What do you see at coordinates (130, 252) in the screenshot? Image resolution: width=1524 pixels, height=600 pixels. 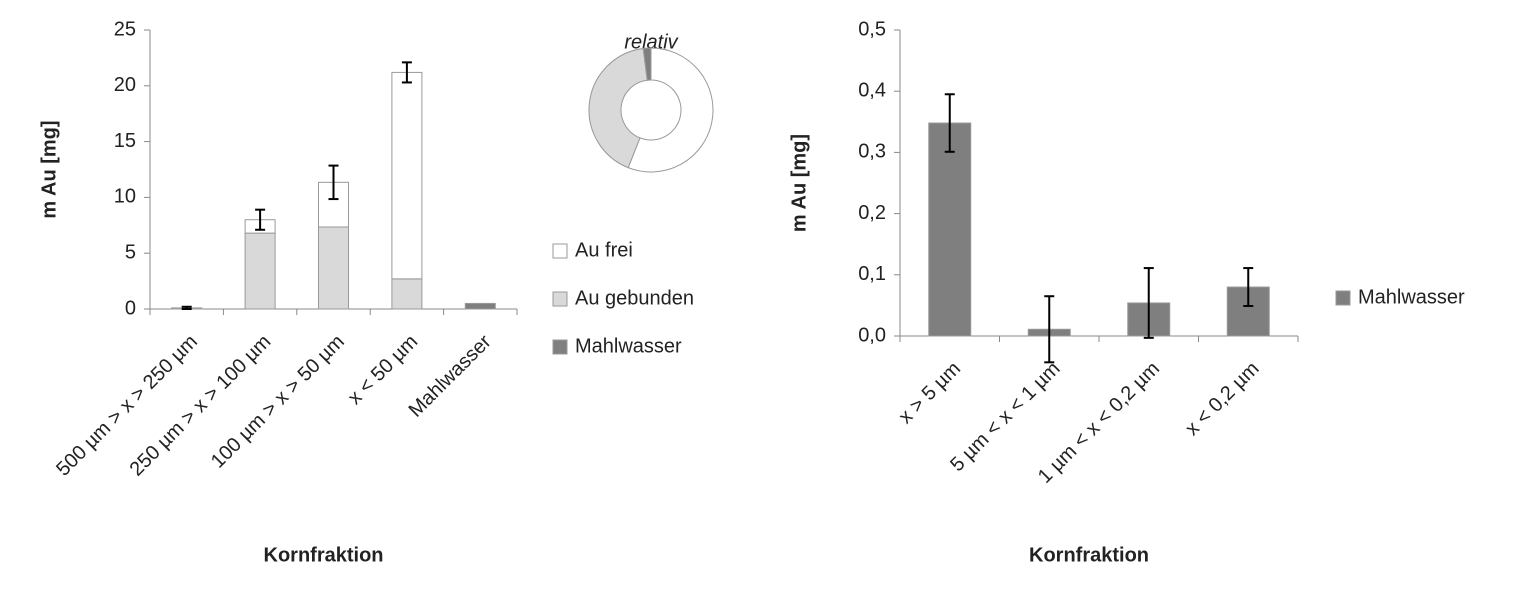 I see `y-tick-label: 5` at bounding box center [130, 252].